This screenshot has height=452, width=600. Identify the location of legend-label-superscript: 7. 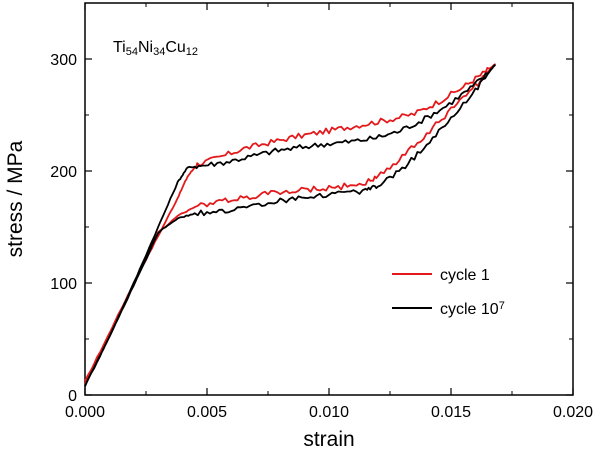
(502, 306).